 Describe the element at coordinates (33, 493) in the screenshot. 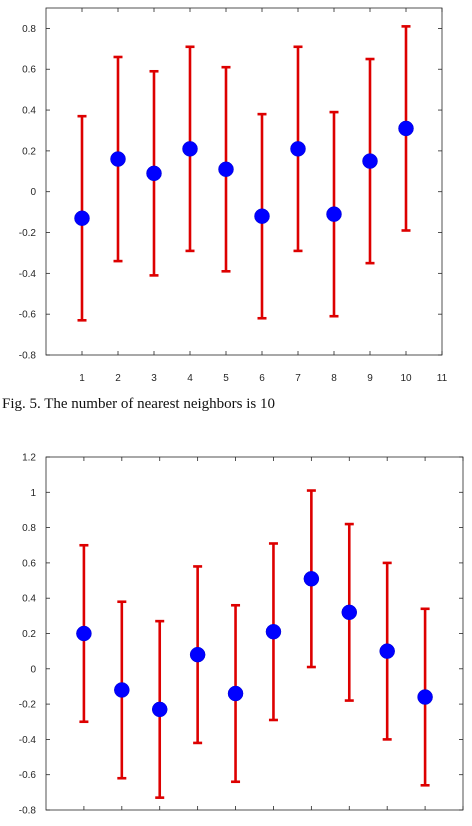

I see `y-tick-label: 1` at that location.